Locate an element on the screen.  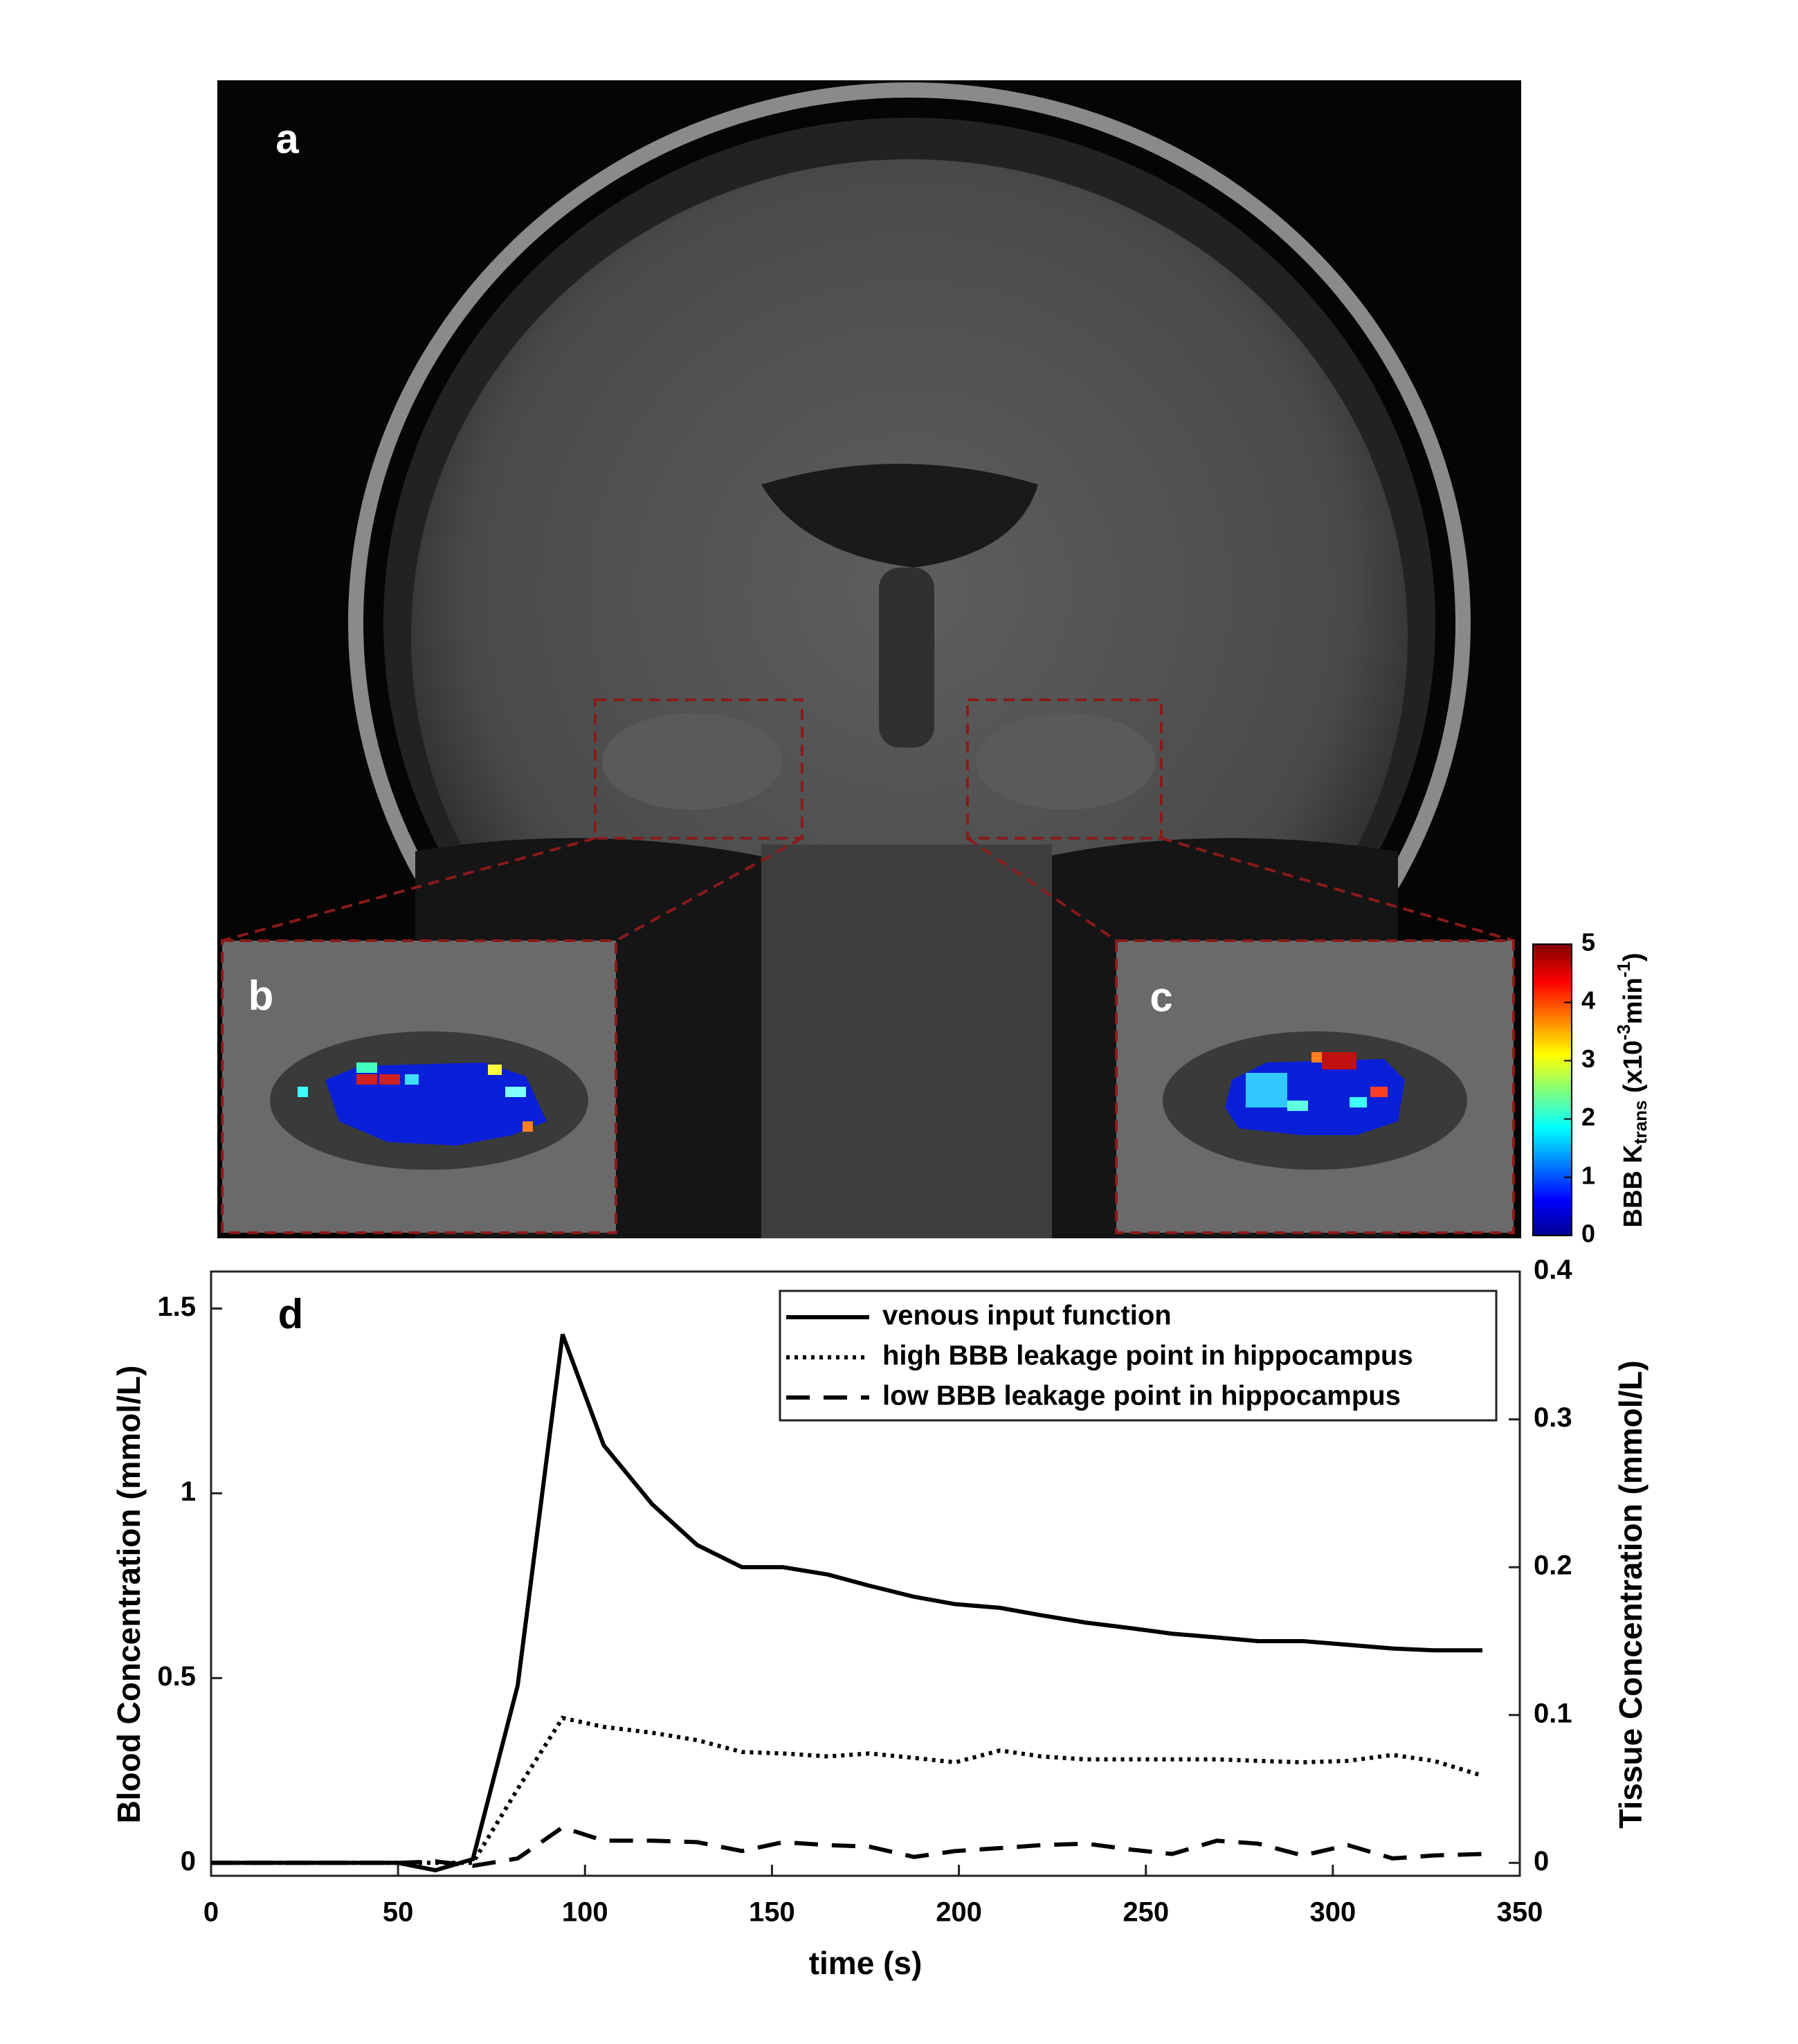
label-part: ) is located at coordinates (1634, 957).